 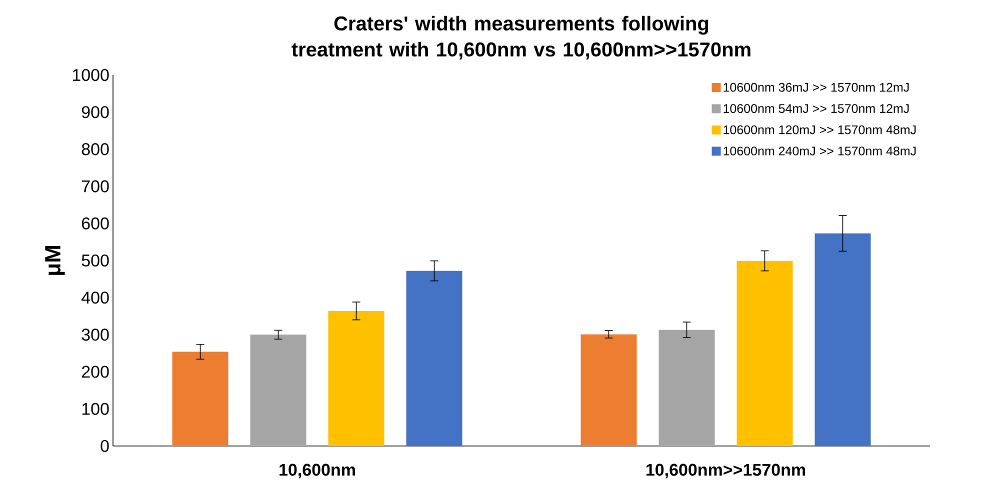 I want to click on y-tick-label: 200, so click(x=95, y=372).